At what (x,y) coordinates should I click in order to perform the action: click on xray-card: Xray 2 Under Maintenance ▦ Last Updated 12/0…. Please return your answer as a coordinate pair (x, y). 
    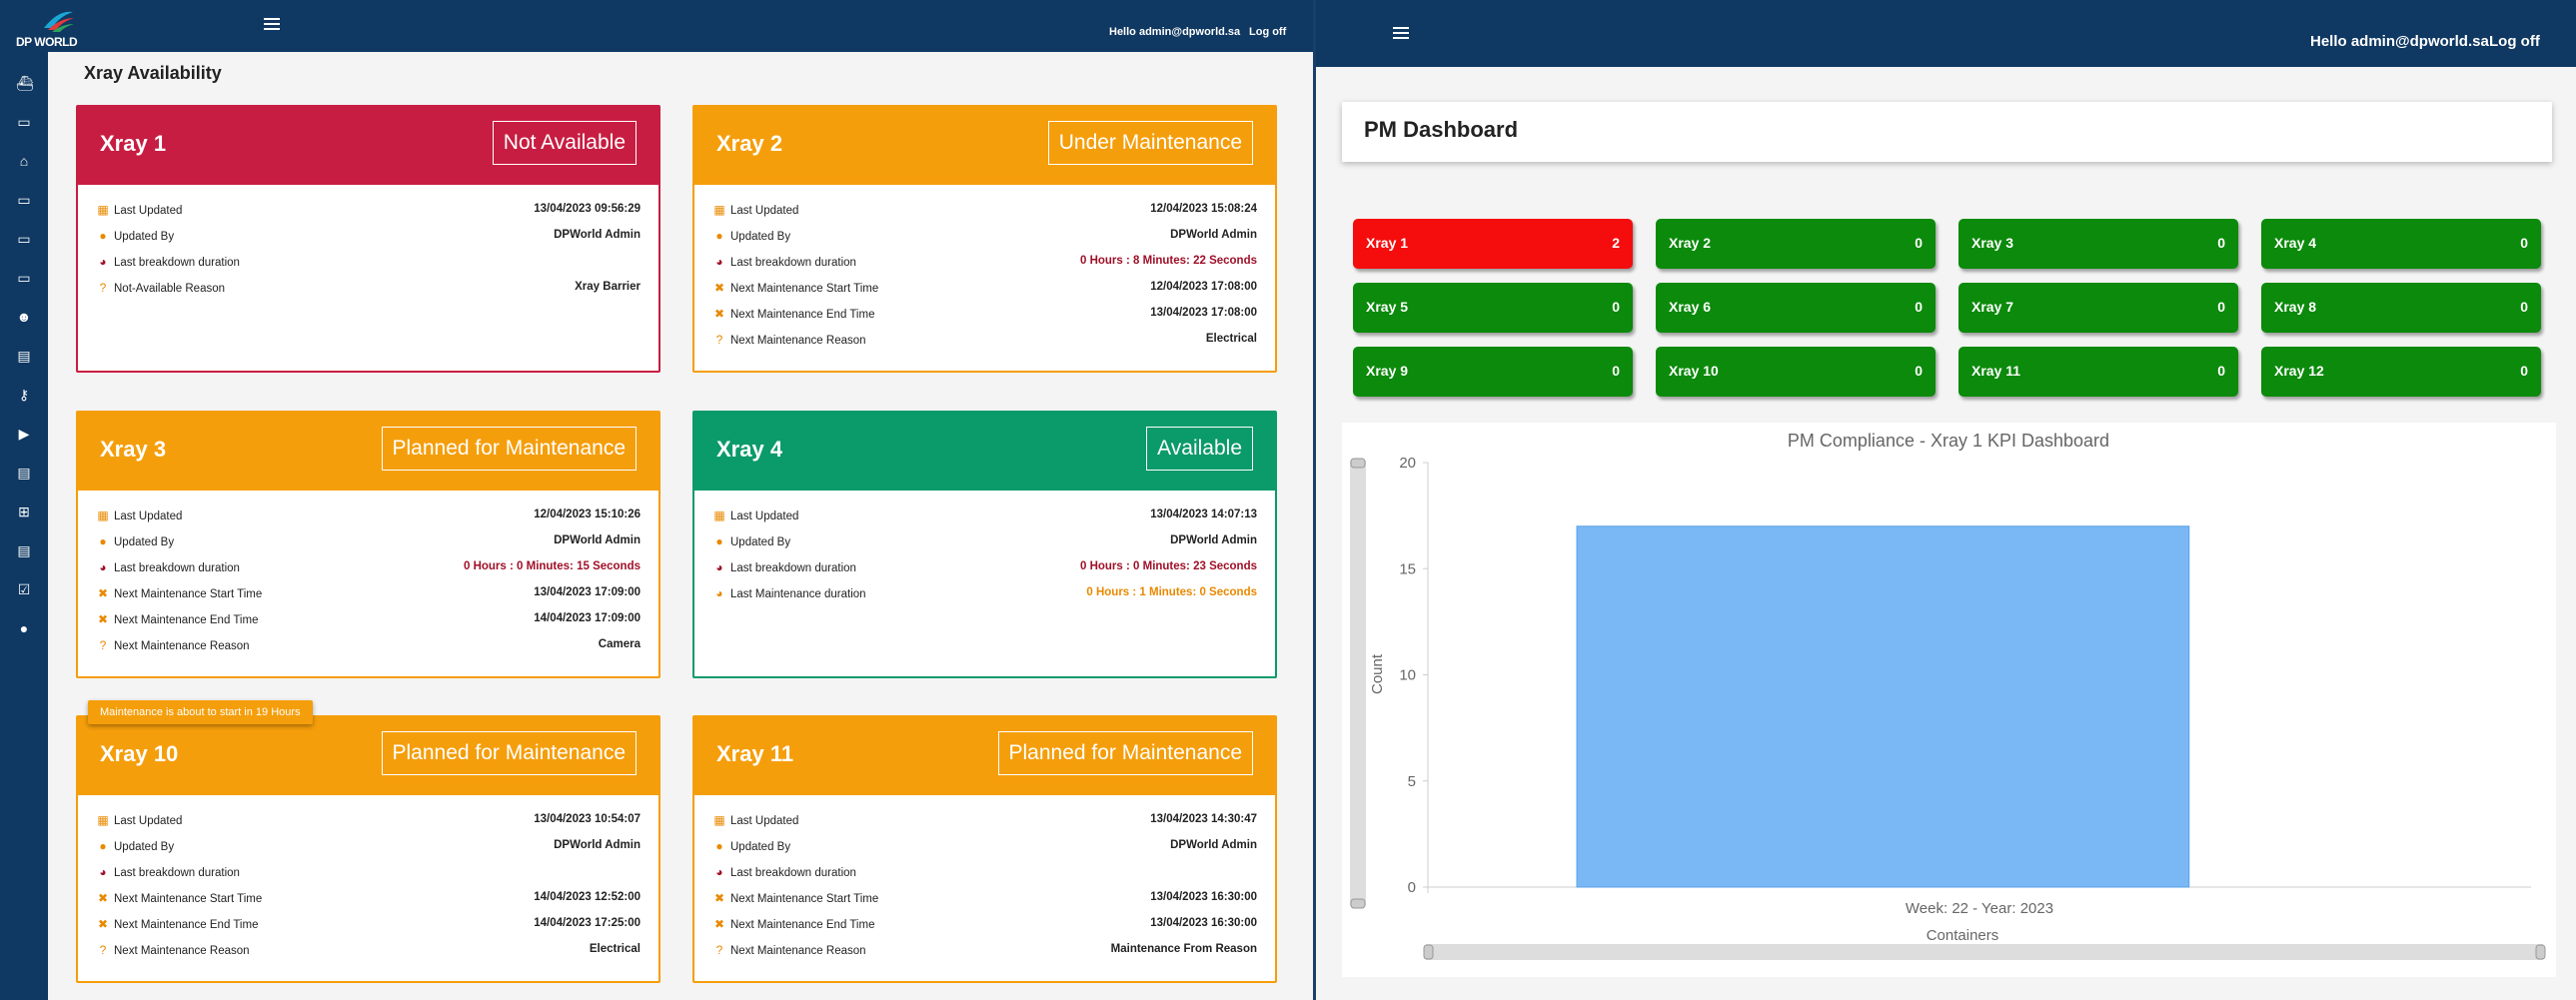
    Looking at the image, I should click on (984, 239).